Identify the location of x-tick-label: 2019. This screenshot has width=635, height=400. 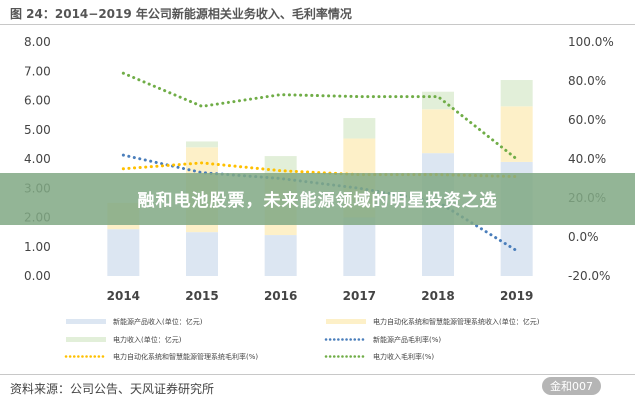
(516, 296).